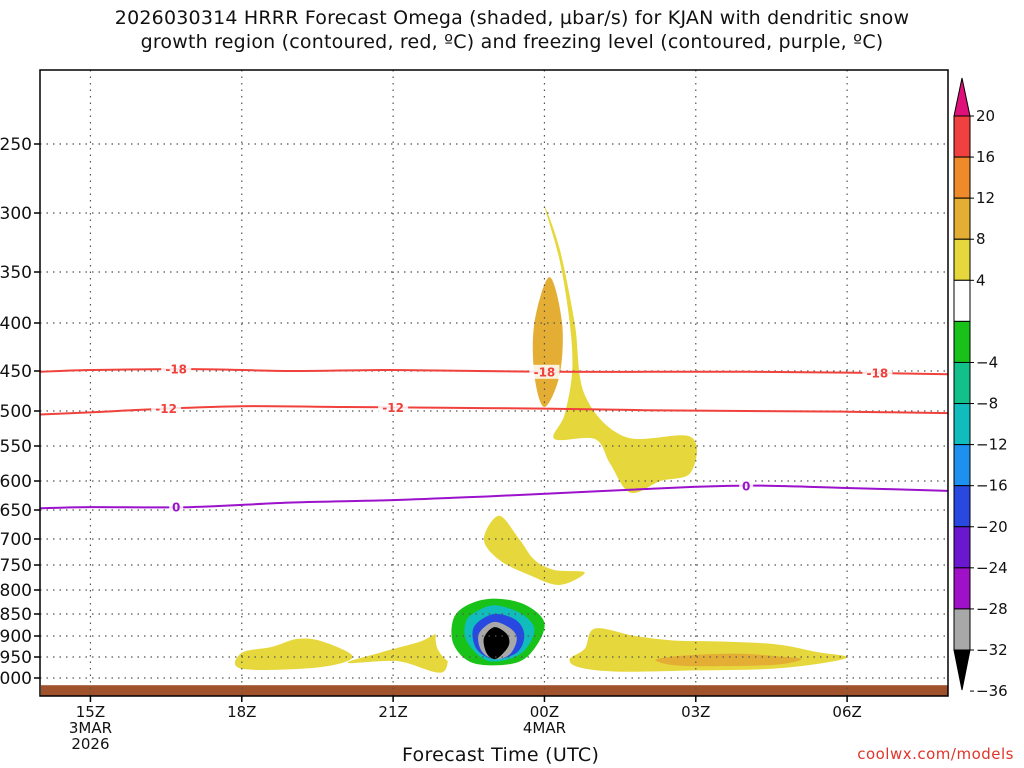 This screenshot has width=1024, height=768. What do you see at coordinates (987, 362) in the screenshot?
I see `colorbar-label--4: −4` at bounding box center [987, 362].